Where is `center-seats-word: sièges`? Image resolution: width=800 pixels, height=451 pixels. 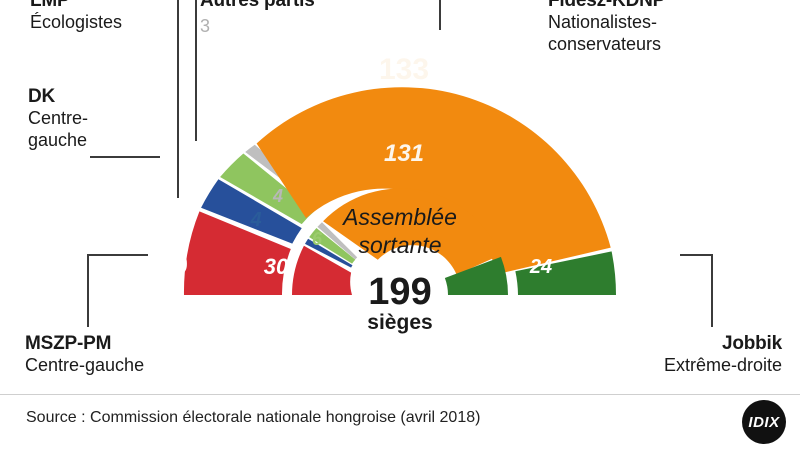 center-seats-word: sièges is located at coordinates (400, 323).